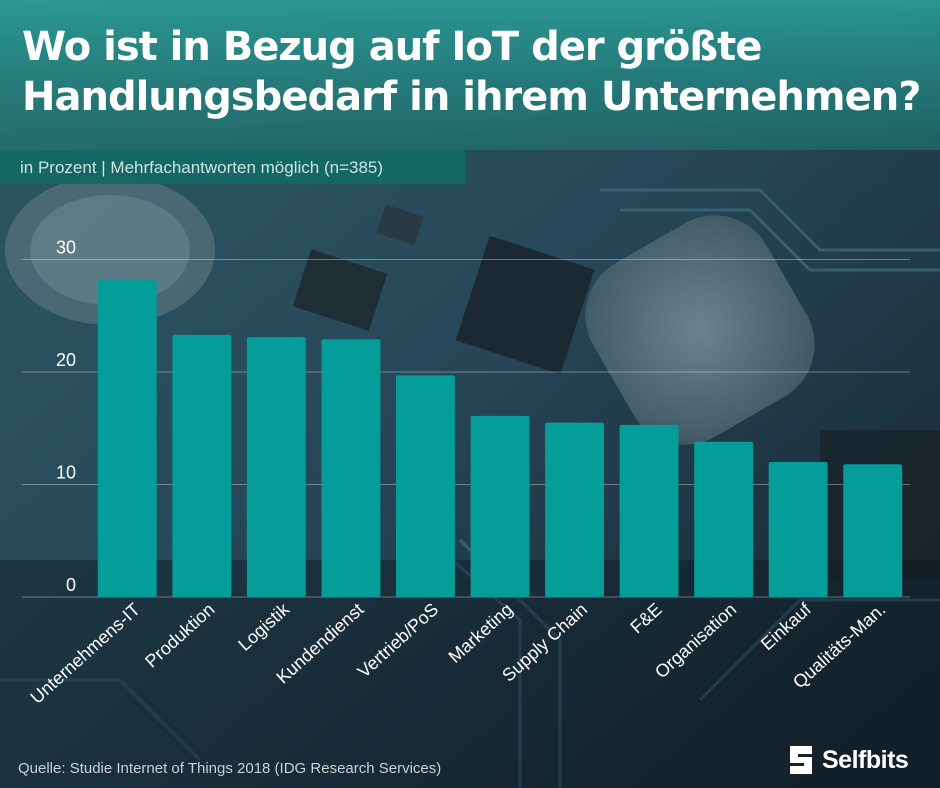  I want to click on x-category-label: Vertrieb/PoS, so click(398, 640).